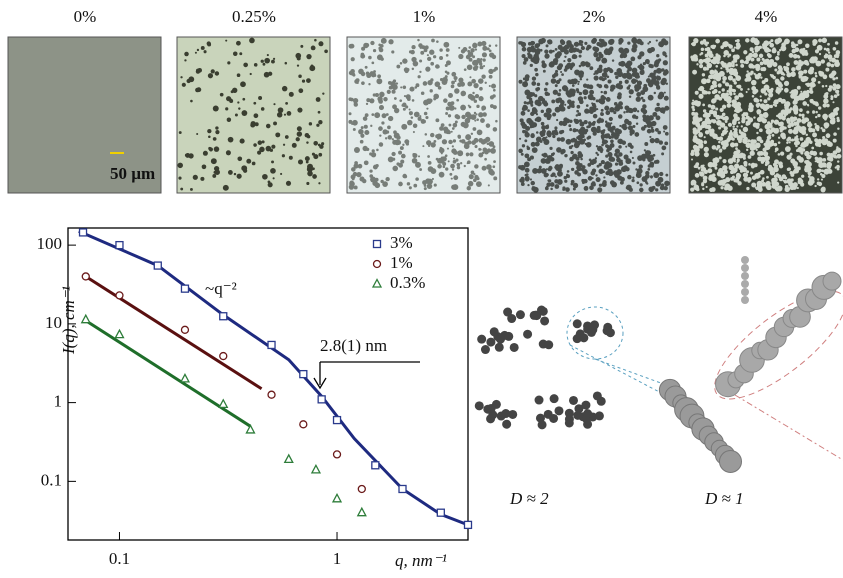  What do you see at coordinates (50, 243) in the screenshot?
I see `y-tick-label: 100` at bounding box center [50, 243].